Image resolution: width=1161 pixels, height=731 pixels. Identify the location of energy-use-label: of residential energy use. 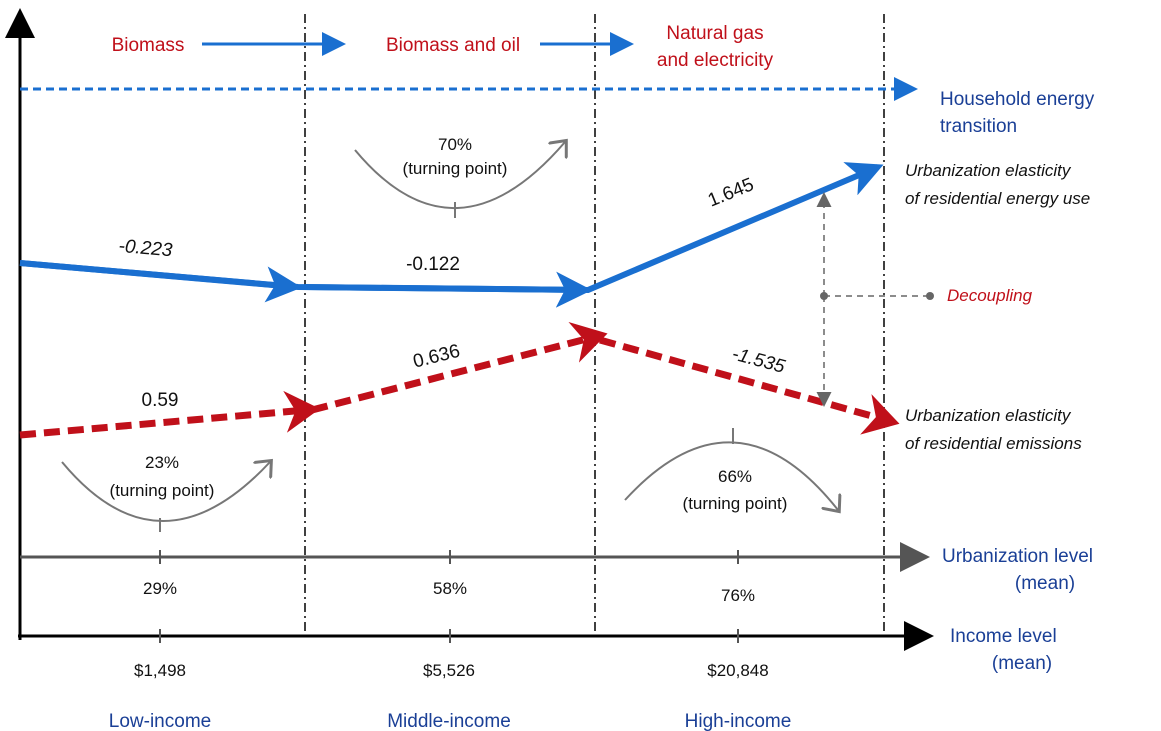
(997, 198).